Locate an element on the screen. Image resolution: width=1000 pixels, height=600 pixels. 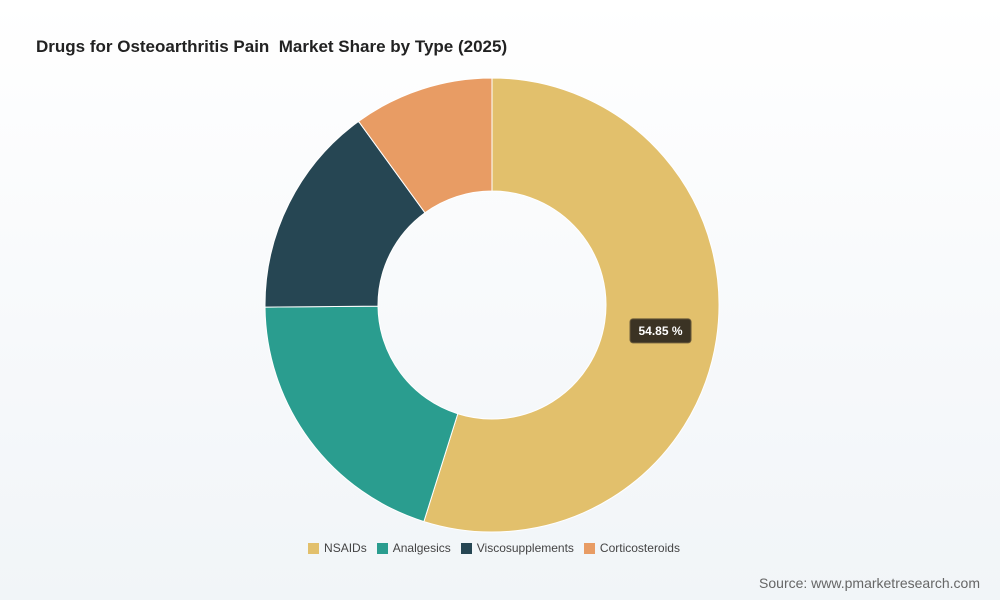
legend-item-corticosteroids: Corticosteroids is located at coordinates (631, 548).